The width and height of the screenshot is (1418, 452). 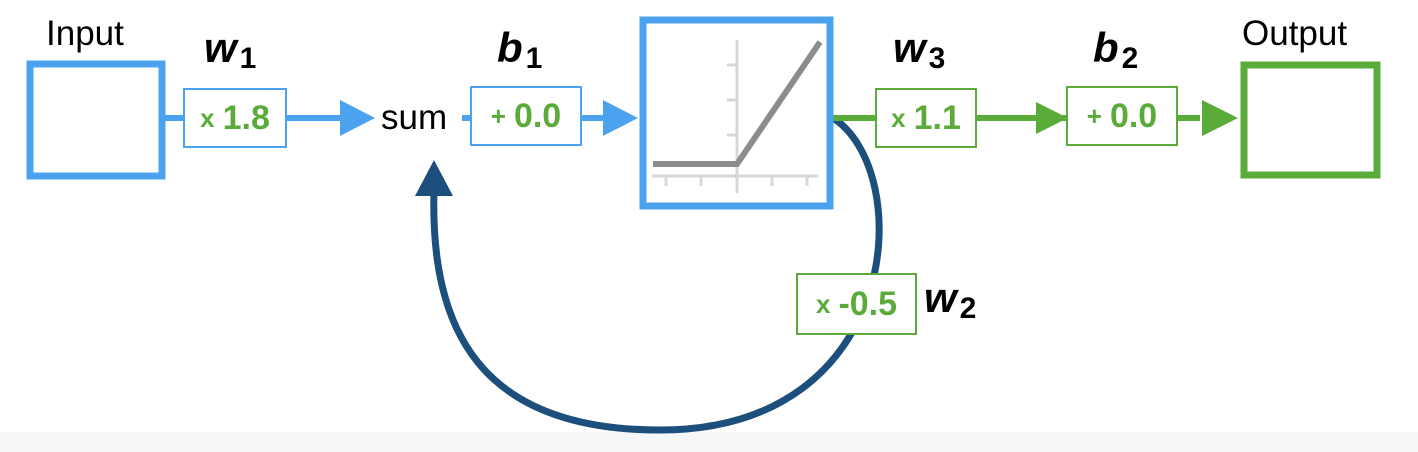 I want to click on b2-value: 0.0, so click(x=1133, y=115).